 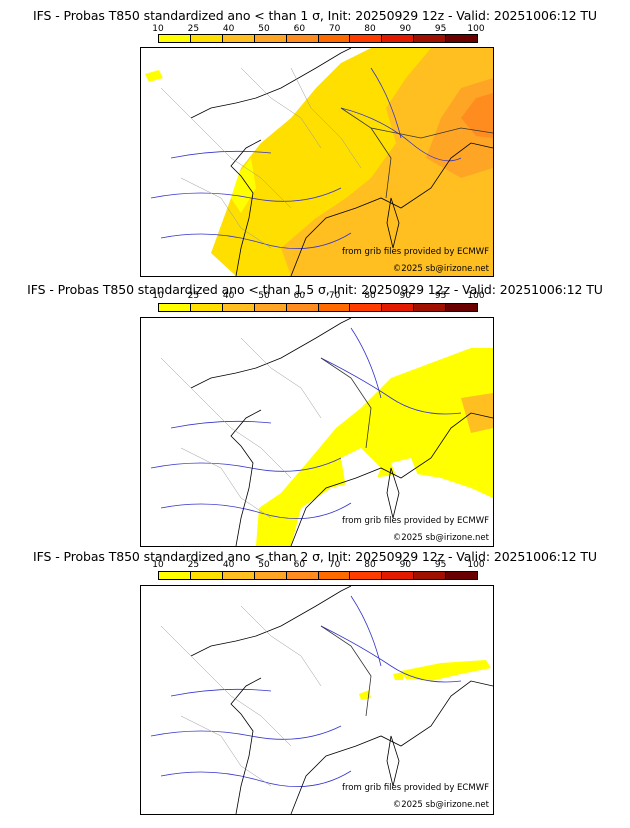 What do you see at coordinates (243, 185) in the screenshot?
I see `prob-area-edge` at bounding box center [243, 185].